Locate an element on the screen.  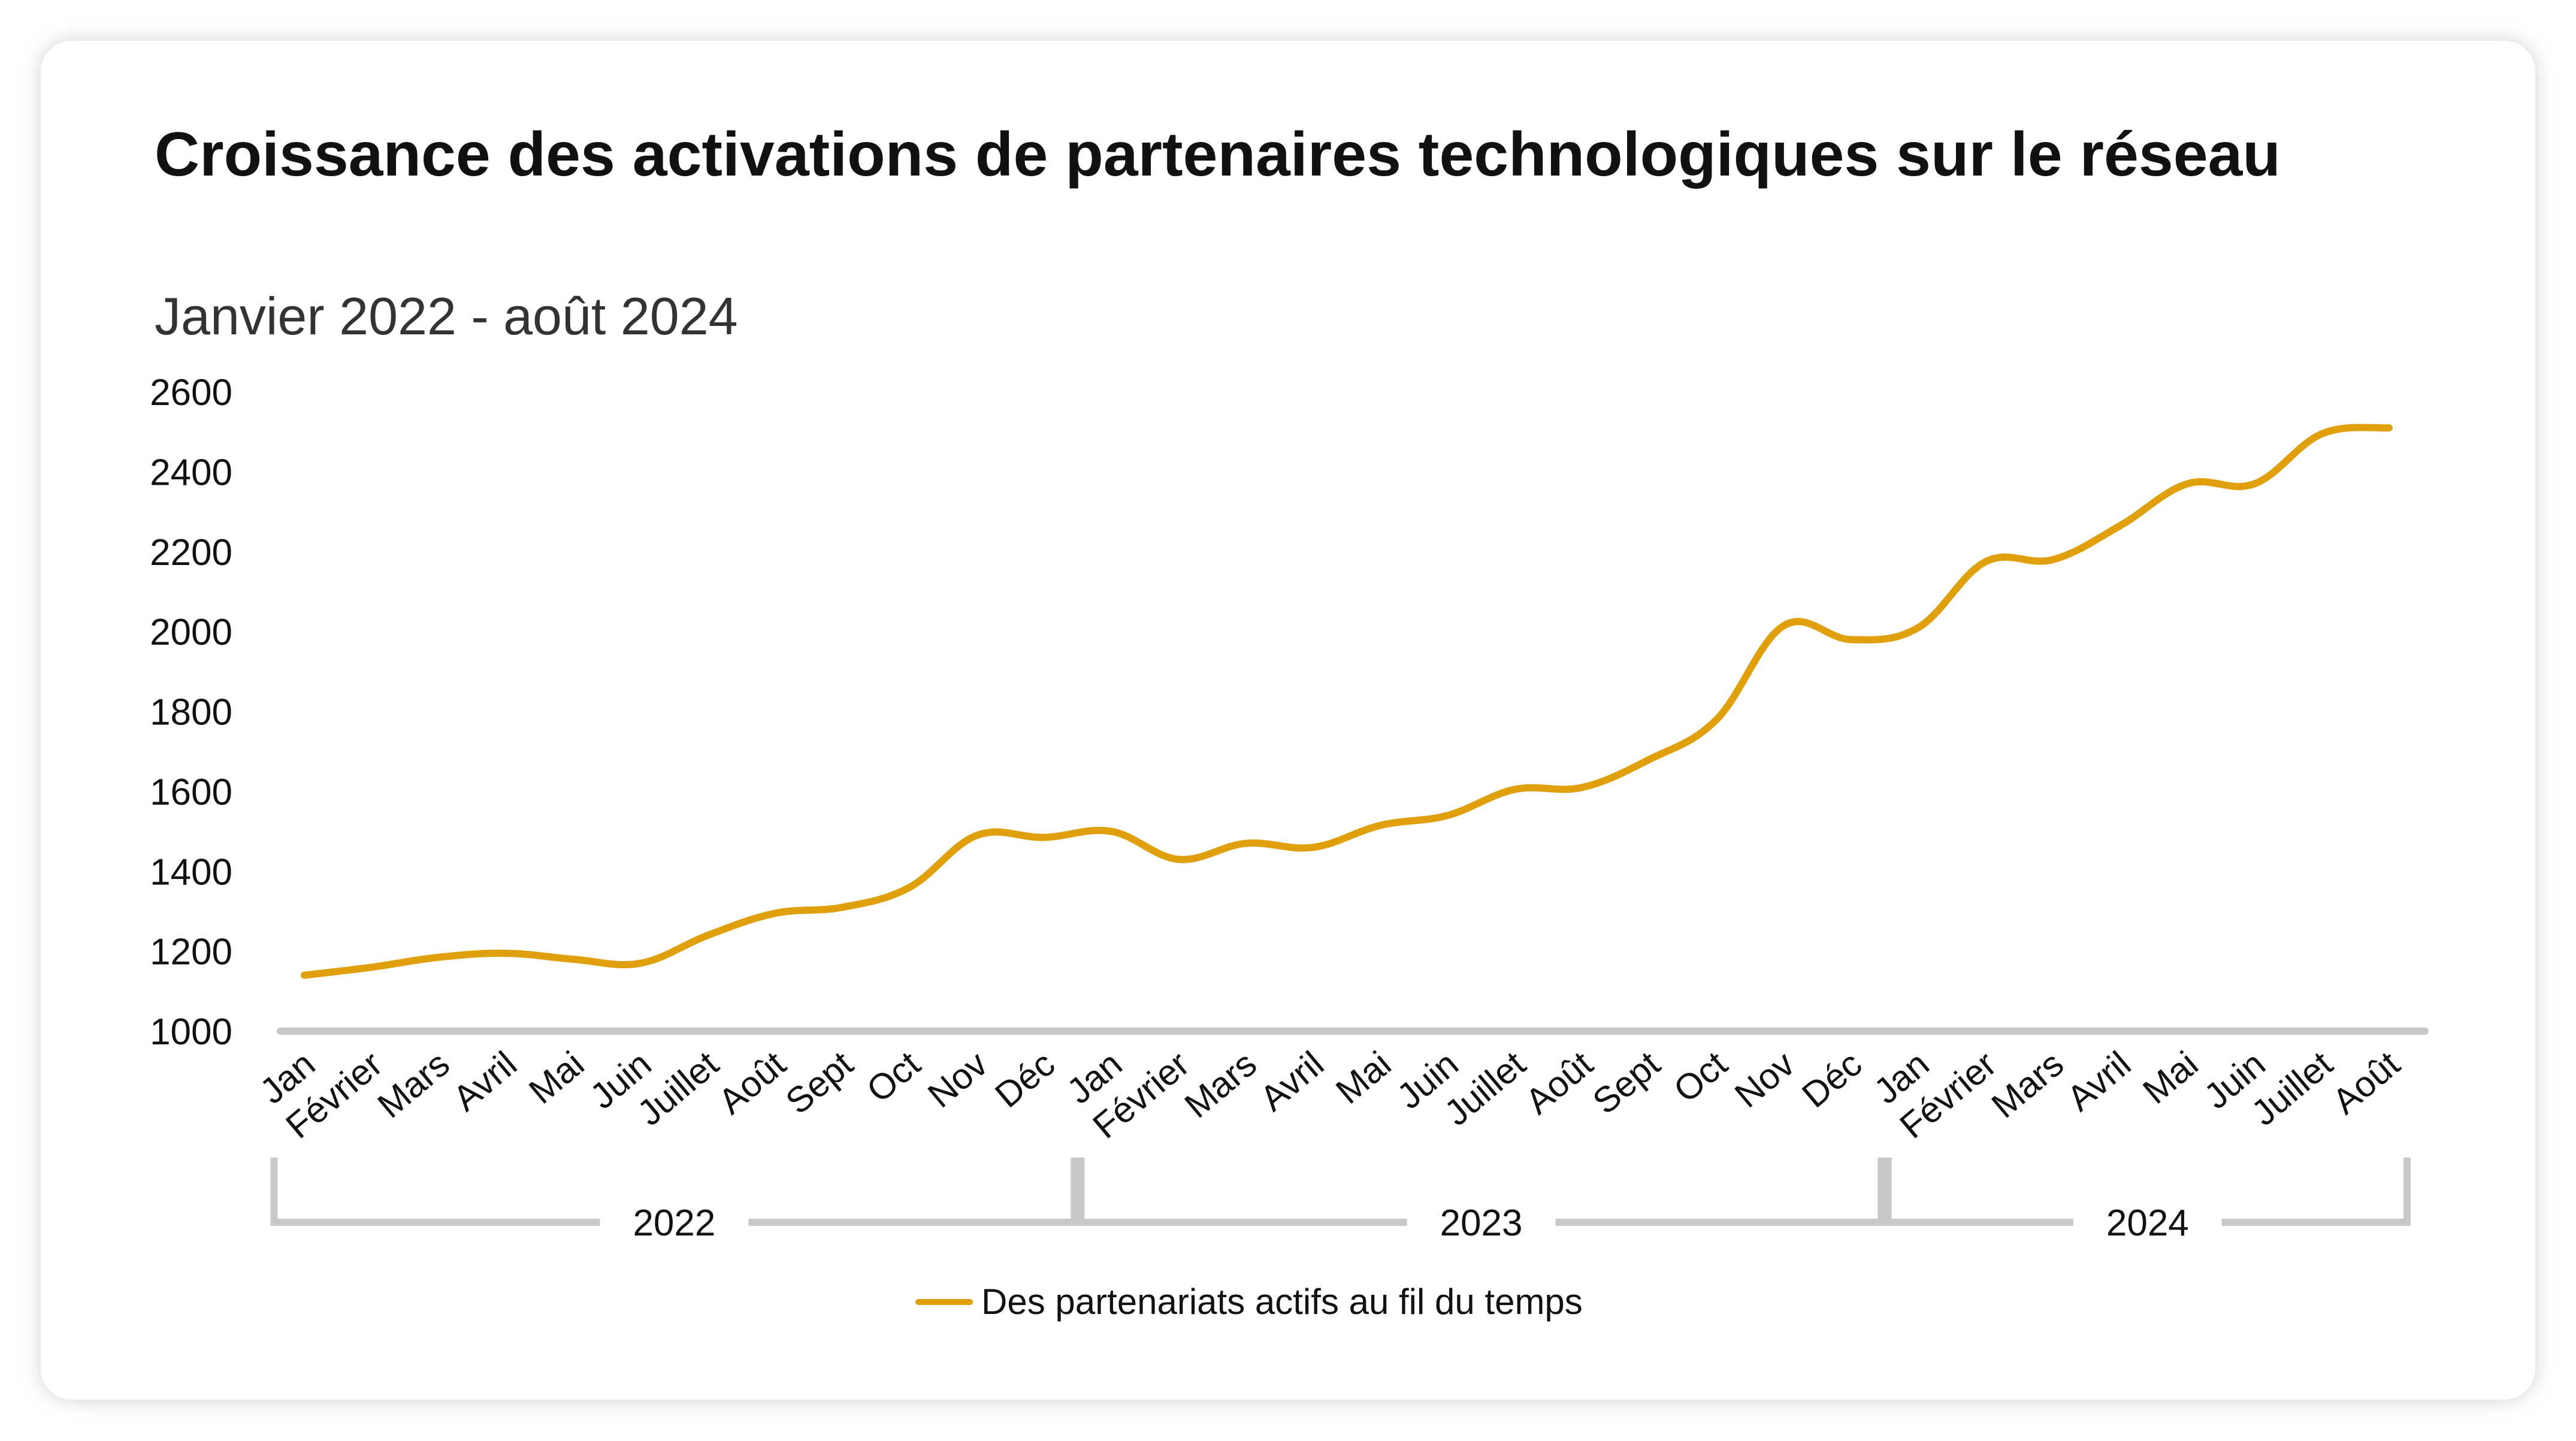
year-brackets: 2022 2023 2024 is located at coordinates (1340, 1201).